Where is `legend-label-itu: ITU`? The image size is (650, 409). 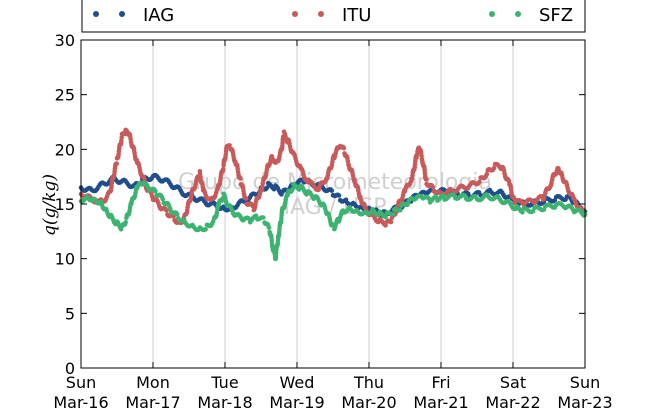
legend-label-itu: ITU is located at coordinates (356, 15).